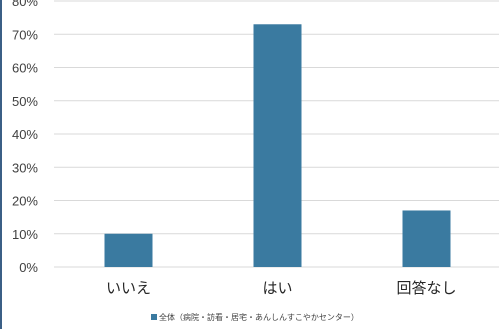 This screenshot has width=499, height=329. What do you see at coordinates (25, 201) in the screenshot?
I see `y-tick-label: 20%` at bounding box center [25, 201].